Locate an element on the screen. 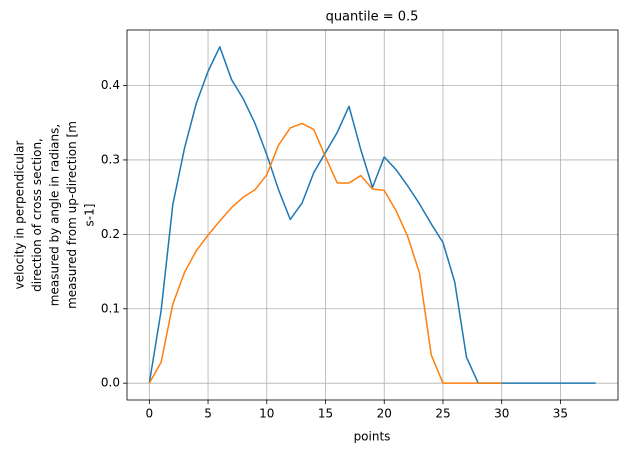 The height and width of the screenshot is (453, 632). y-axis-label-line: measured by angle in radians, is located at coordinates (55, 215).